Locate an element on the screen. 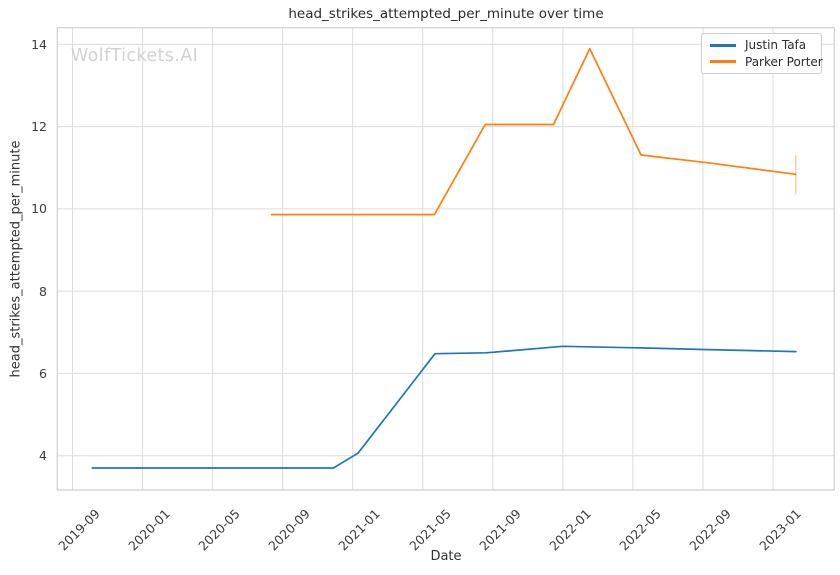 The width and height of the screenshot is (840, 575). x-axis-label: Date is located at coordinates (446, 556).